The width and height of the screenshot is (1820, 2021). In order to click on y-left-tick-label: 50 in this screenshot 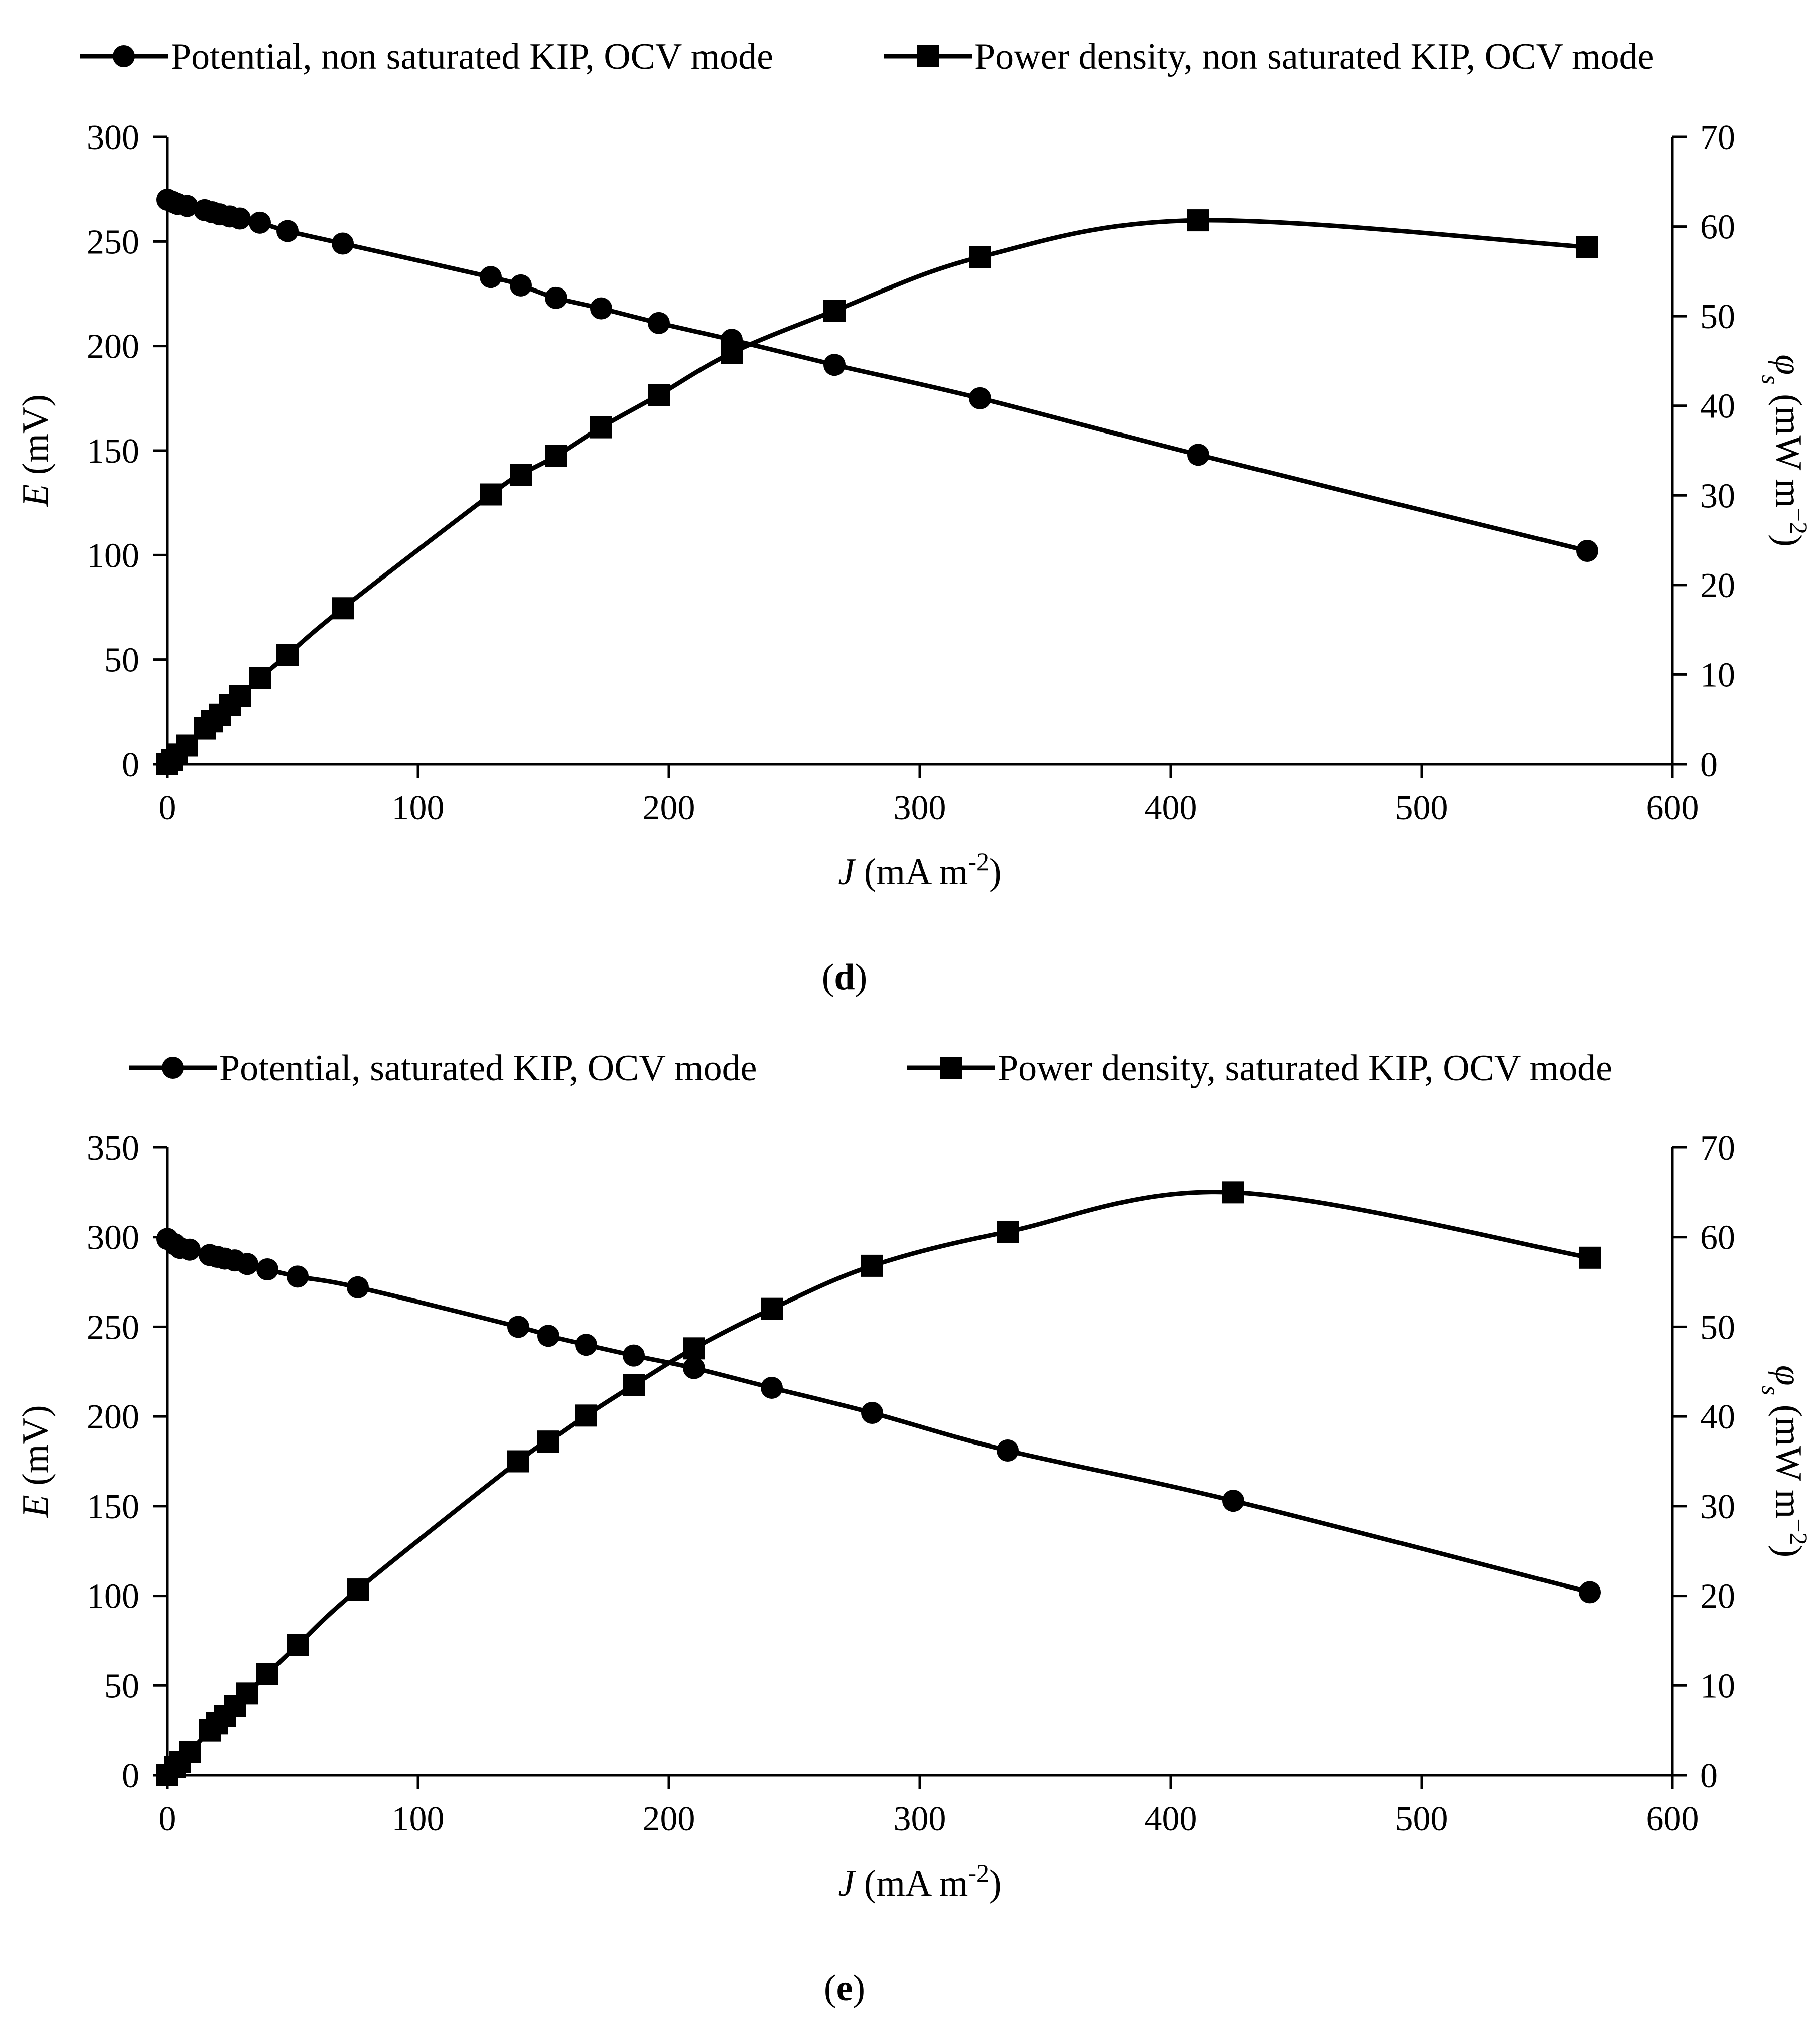, I will do `click(121, 1686)`.